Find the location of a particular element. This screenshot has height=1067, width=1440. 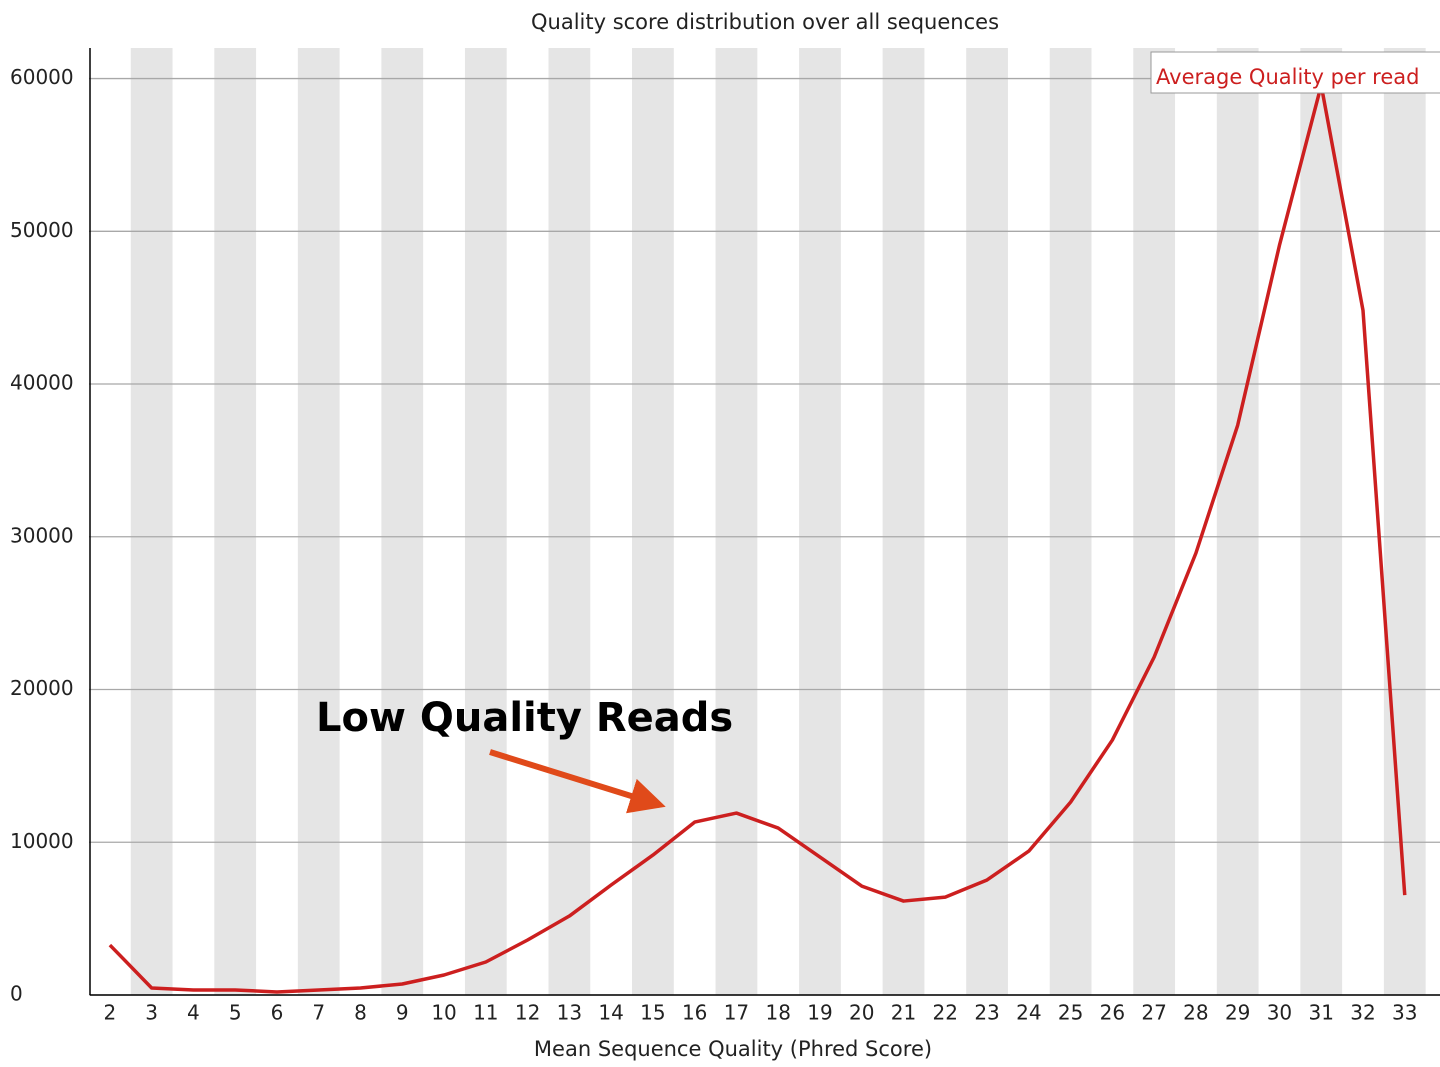

x-tick-label: 9 is located at coordinates (402, 1013).